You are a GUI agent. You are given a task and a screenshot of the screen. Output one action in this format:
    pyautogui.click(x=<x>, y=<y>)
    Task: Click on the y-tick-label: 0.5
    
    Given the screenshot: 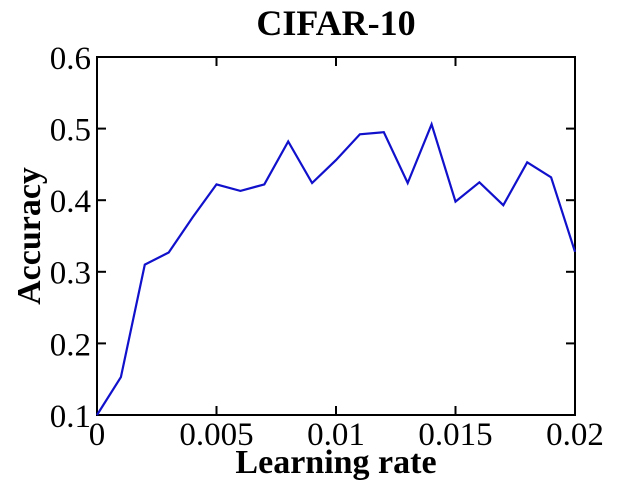 What is the action you would take?
    pyautogui.click(x=70, y=130)
    